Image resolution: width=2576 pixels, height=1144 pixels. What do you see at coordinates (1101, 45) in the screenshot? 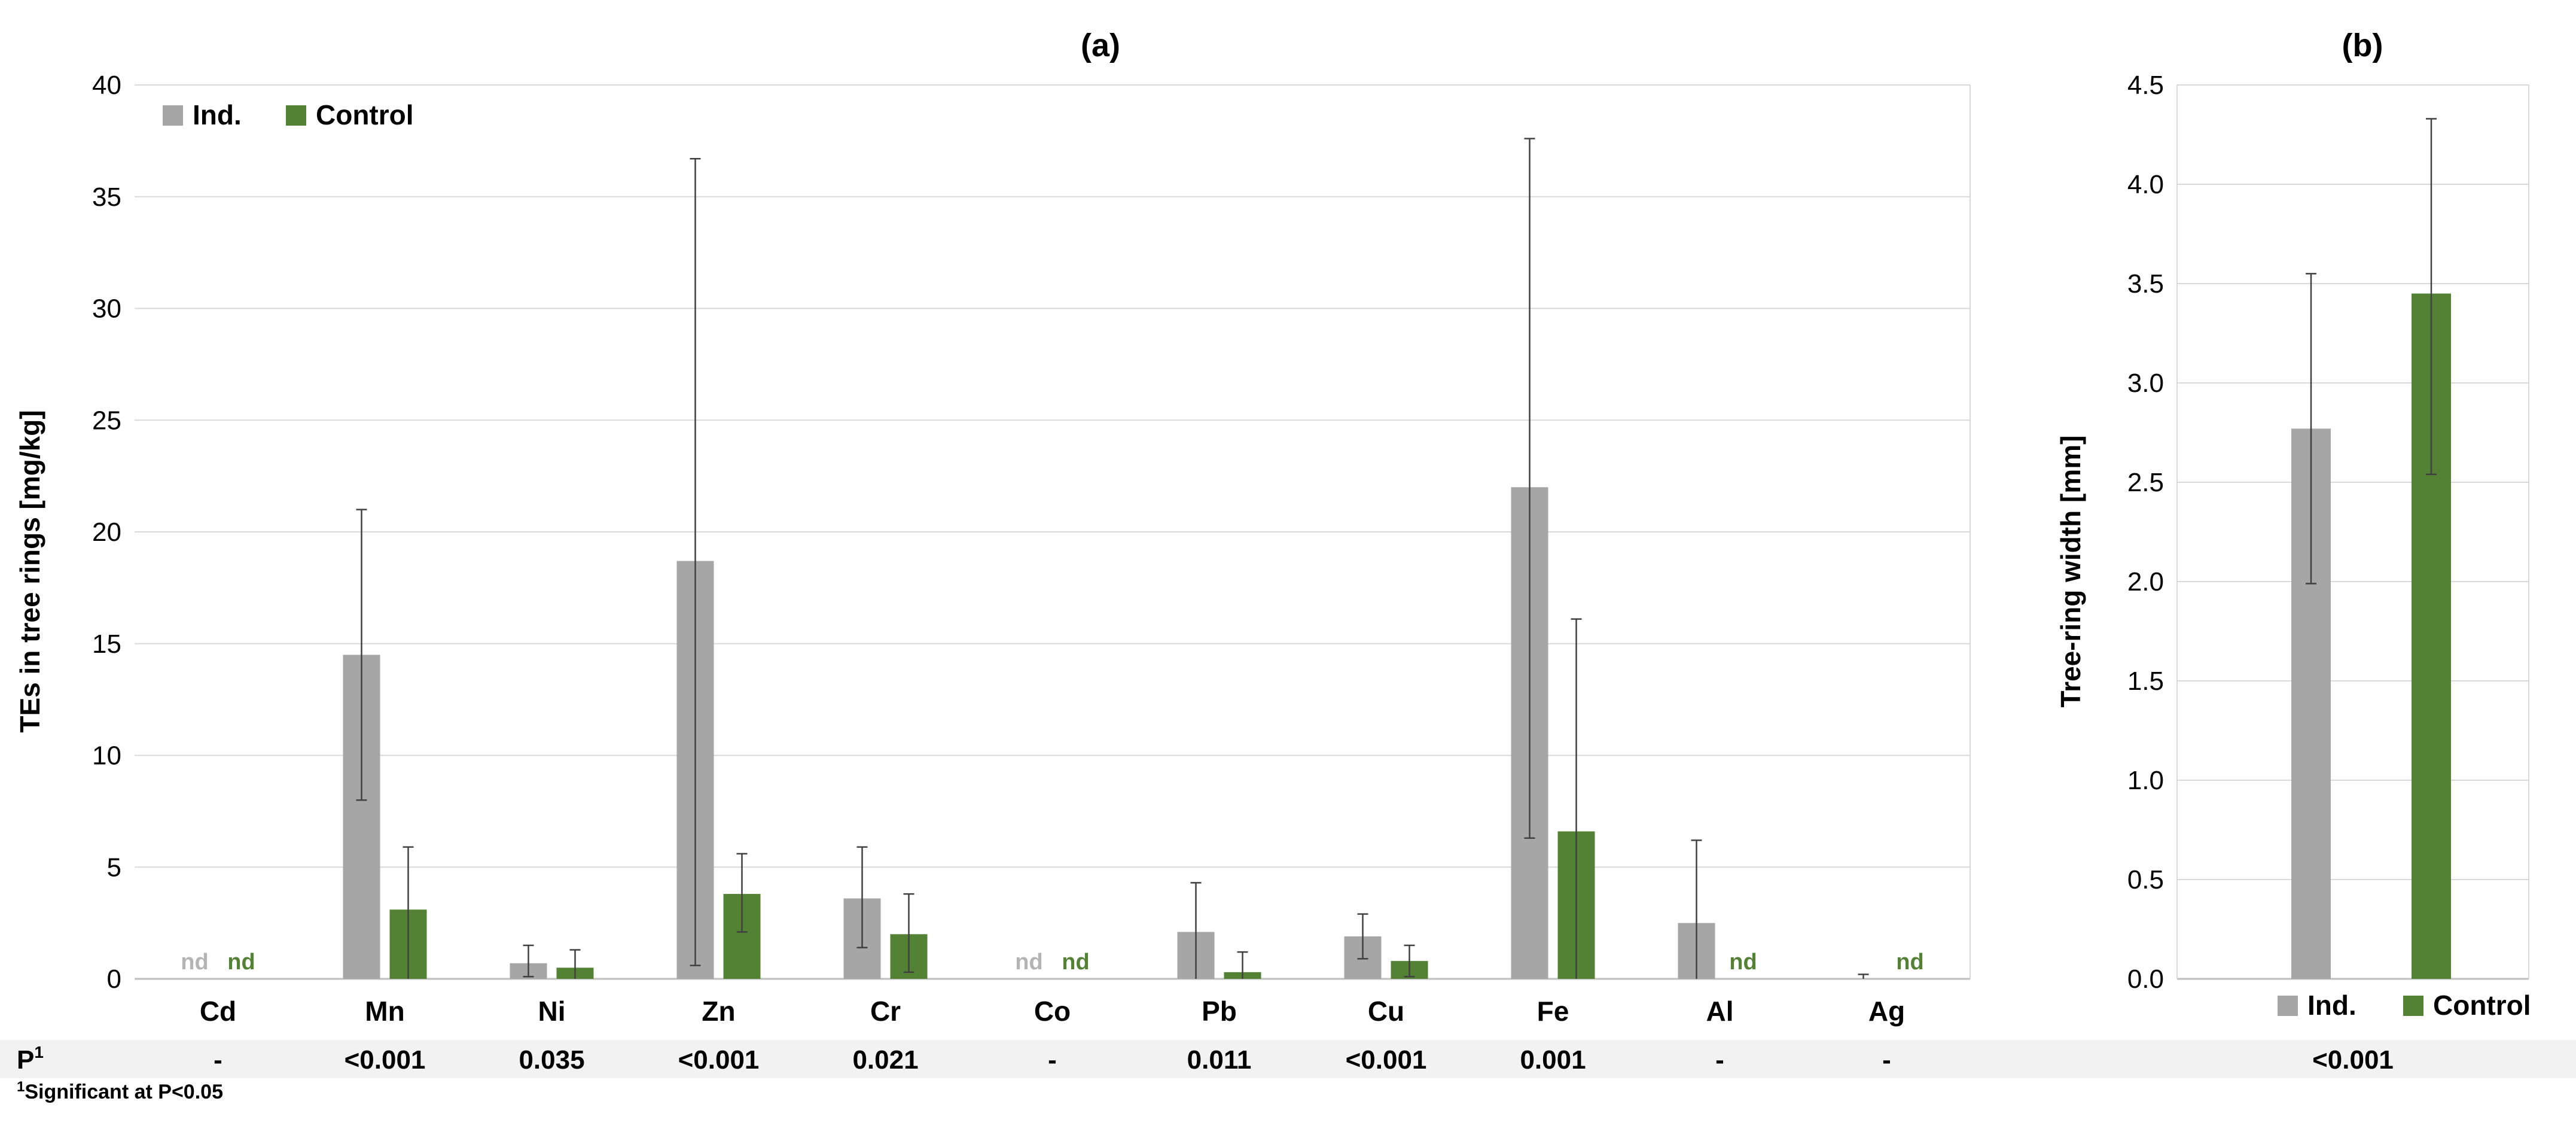
I see `panel-a-title: (a)` at bounding box center [1101, 45].